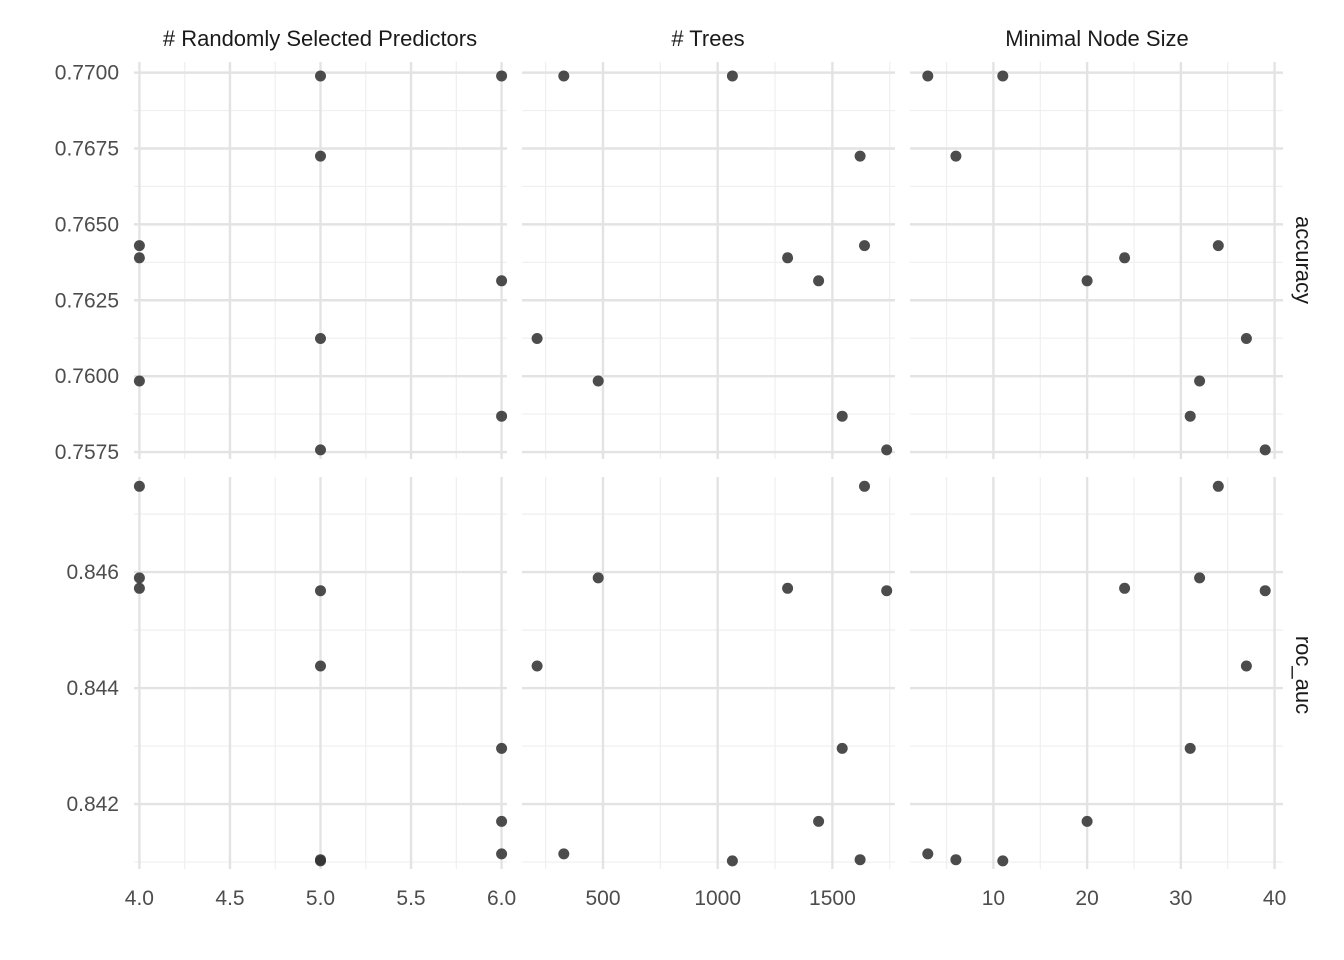  Describe the element at coordinates (1086, 898) in the screenshot. I see `x-tick-label: 20` at that location.